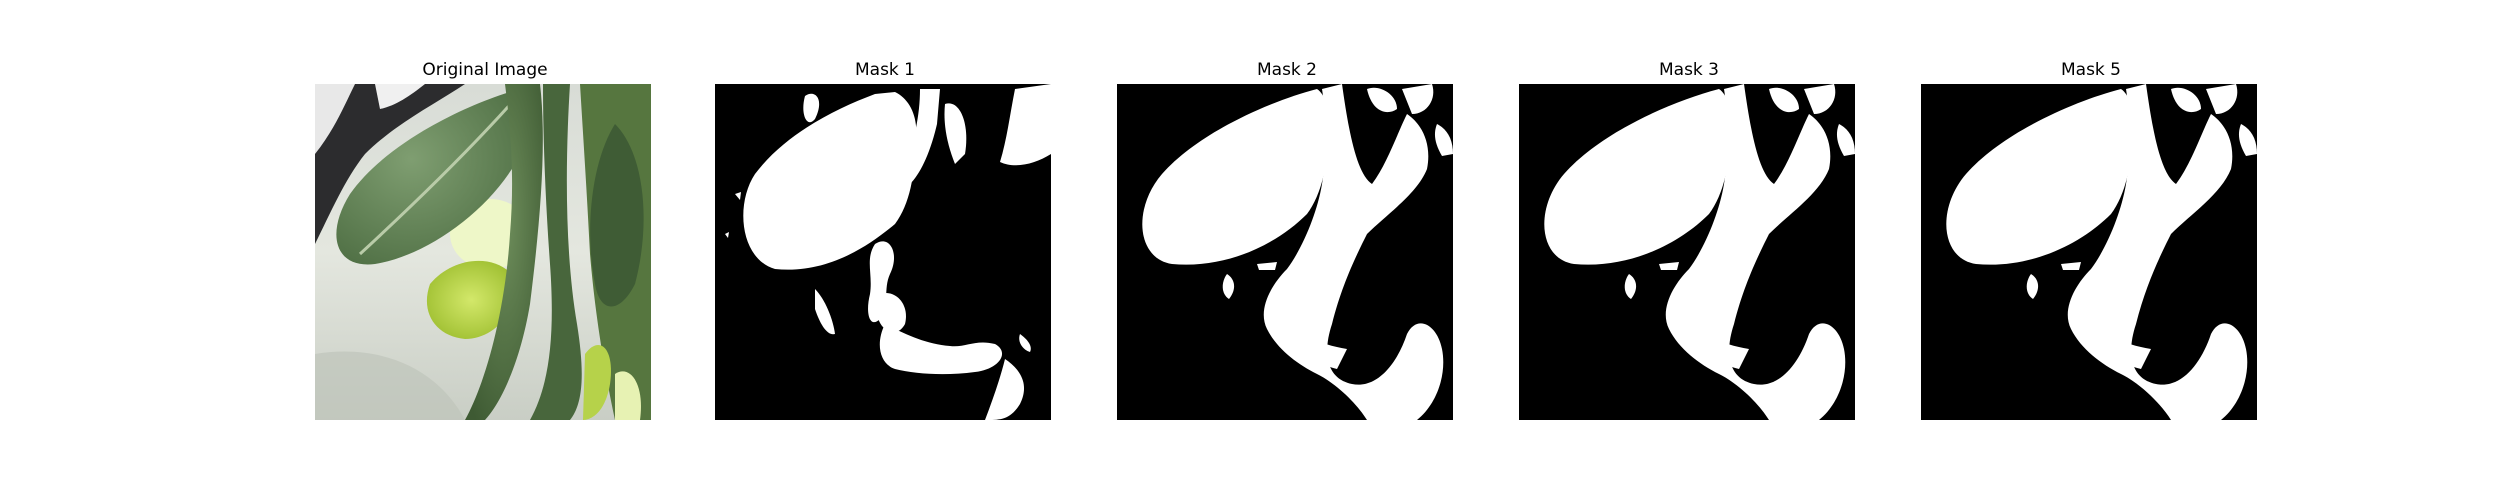 This screenshot has width=2500, height=500. Describe the element at coordinates (1286, 70) in the screenshot. I see `panel-title: Mask 2` at that location.